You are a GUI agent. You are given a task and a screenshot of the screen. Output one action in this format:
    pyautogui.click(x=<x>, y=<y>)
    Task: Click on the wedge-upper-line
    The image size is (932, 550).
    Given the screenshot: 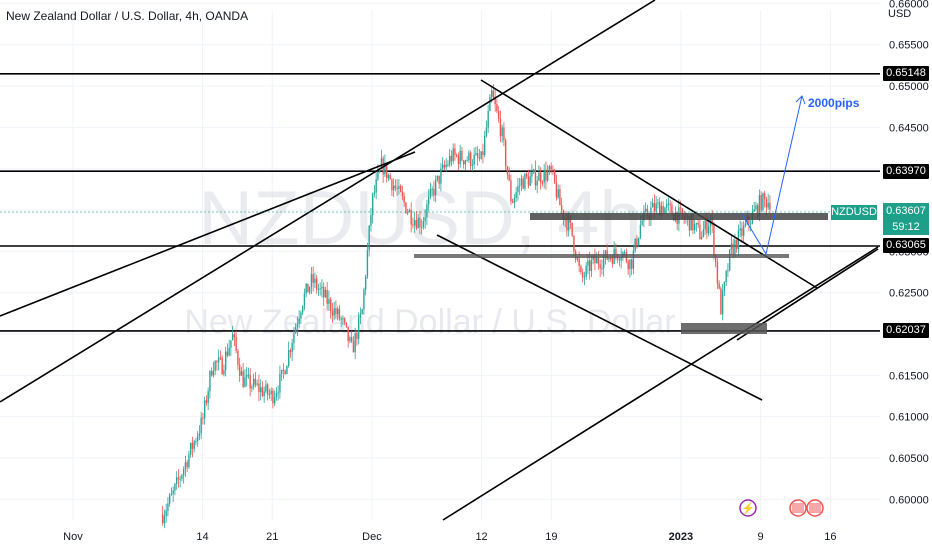 What is the action you would take?
    pyautogui.click(x=649, y=184)
    